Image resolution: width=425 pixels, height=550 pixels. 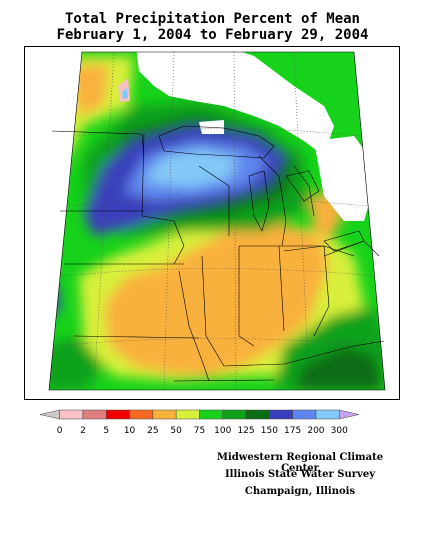 I want to click on color-legend: 0 2 5 10 25 50 75 100 125 150 175 200 300, so click(x=199, y=422).